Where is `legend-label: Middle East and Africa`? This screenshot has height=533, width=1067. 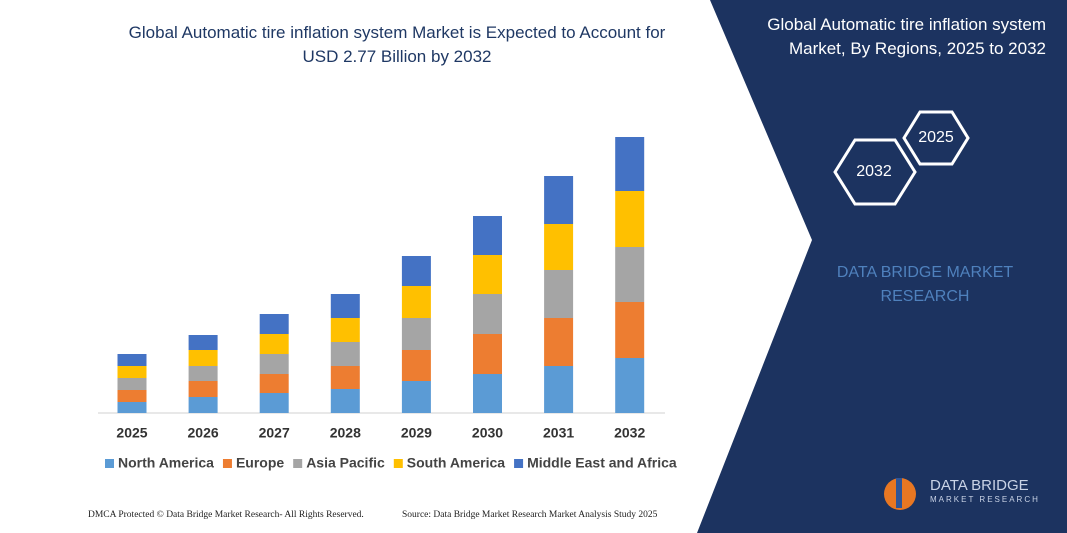
legend-label: Middle East and Africa is located at coordinates (602, 463).